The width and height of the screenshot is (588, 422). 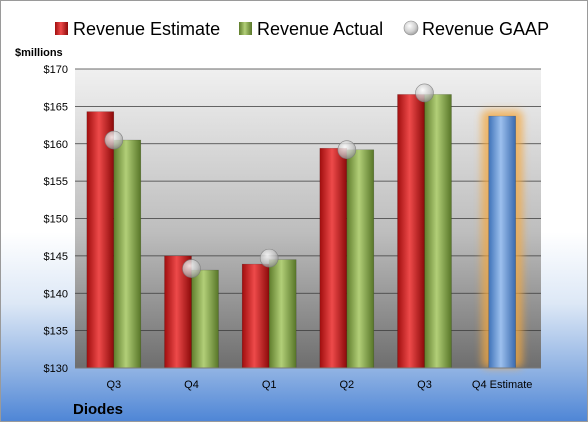 I want to click on x-axis-ticks: Q3 Q4 Q1 Q2 Q3 Q4 Estimate, so click(x=319, y=385).